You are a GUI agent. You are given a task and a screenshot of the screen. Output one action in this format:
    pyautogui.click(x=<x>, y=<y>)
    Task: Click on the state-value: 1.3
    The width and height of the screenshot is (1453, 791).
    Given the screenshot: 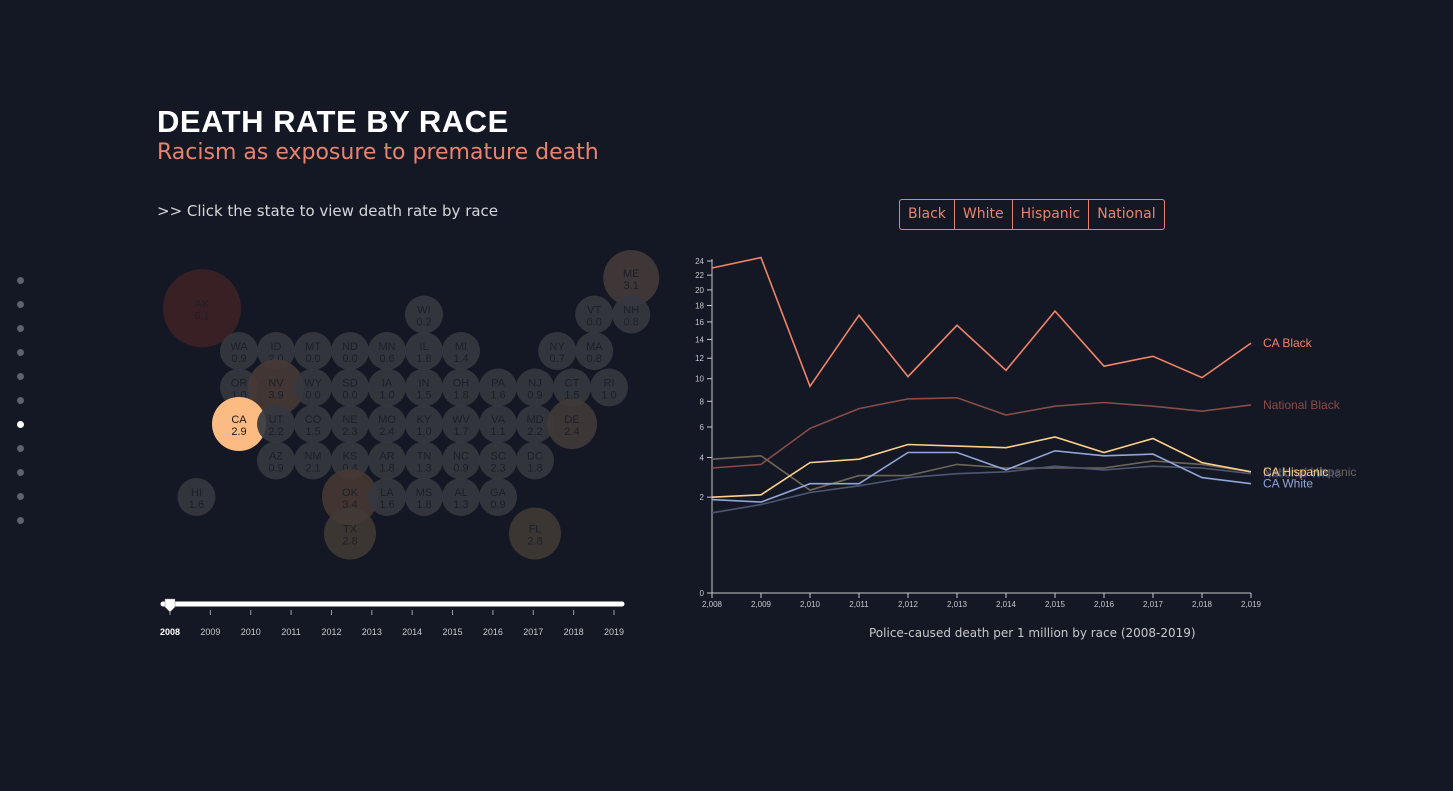 What is the action you would take?
    pyautogui.click(x=460, y=505)
    